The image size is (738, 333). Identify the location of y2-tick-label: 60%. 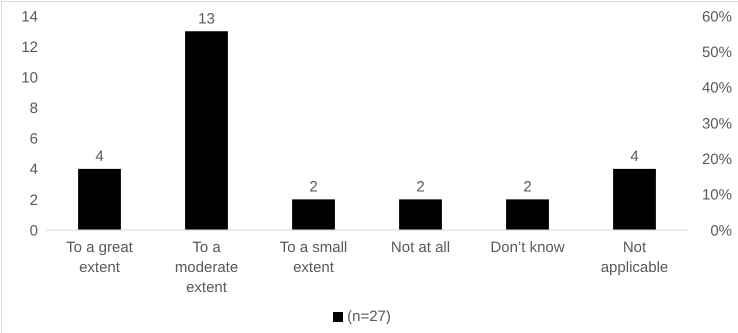
(717, 17).